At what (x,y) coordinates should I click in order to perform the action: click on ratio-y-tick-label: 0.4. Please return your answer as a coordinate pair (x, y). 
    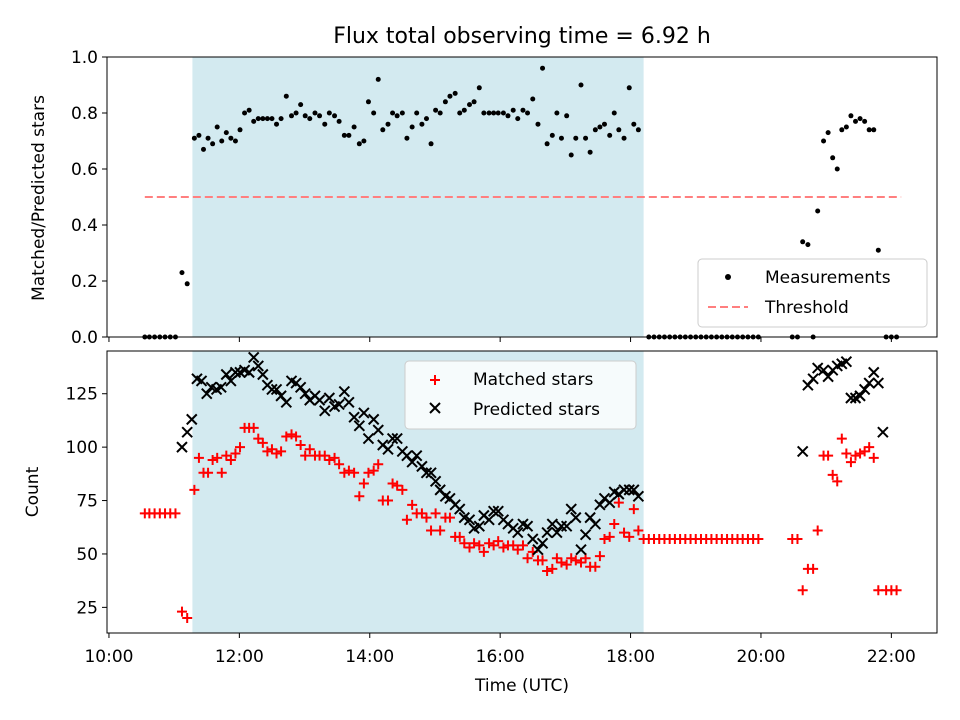
    Looking at the image, I should click on (84, 226).